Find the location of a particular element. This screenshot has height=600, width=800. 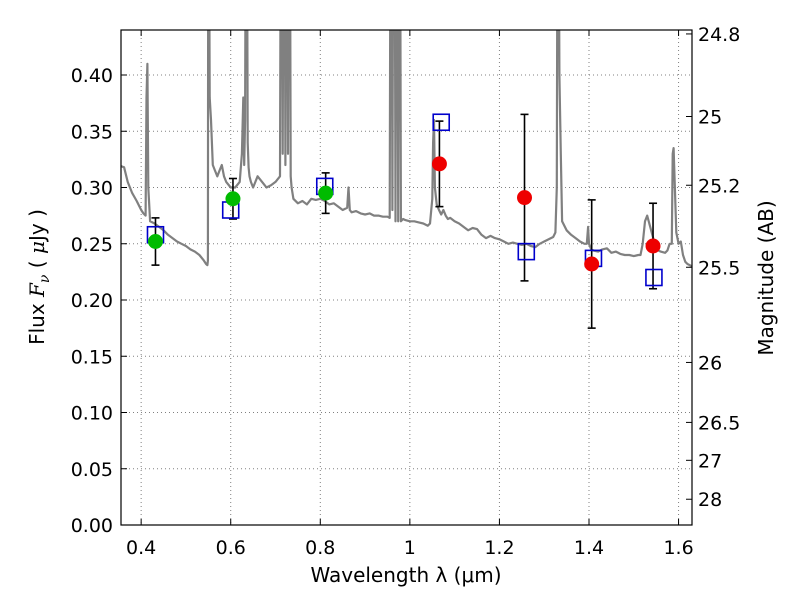

y-axis-title: Flux Fν ( μJy ) is located at coordinates (39, 277).